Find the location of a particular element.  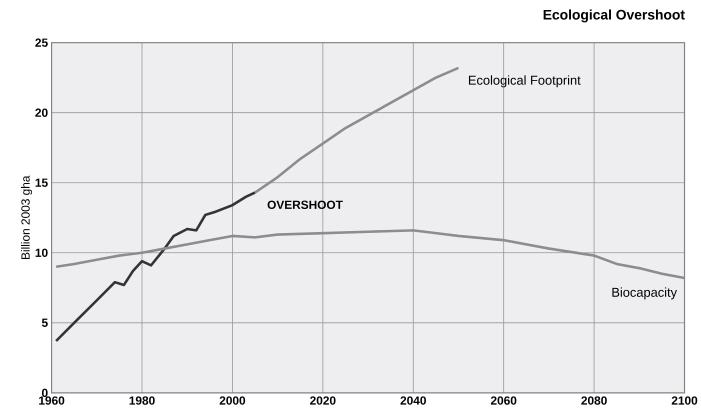

x-tick-label: 1960 is located at coordinates (51, 400).